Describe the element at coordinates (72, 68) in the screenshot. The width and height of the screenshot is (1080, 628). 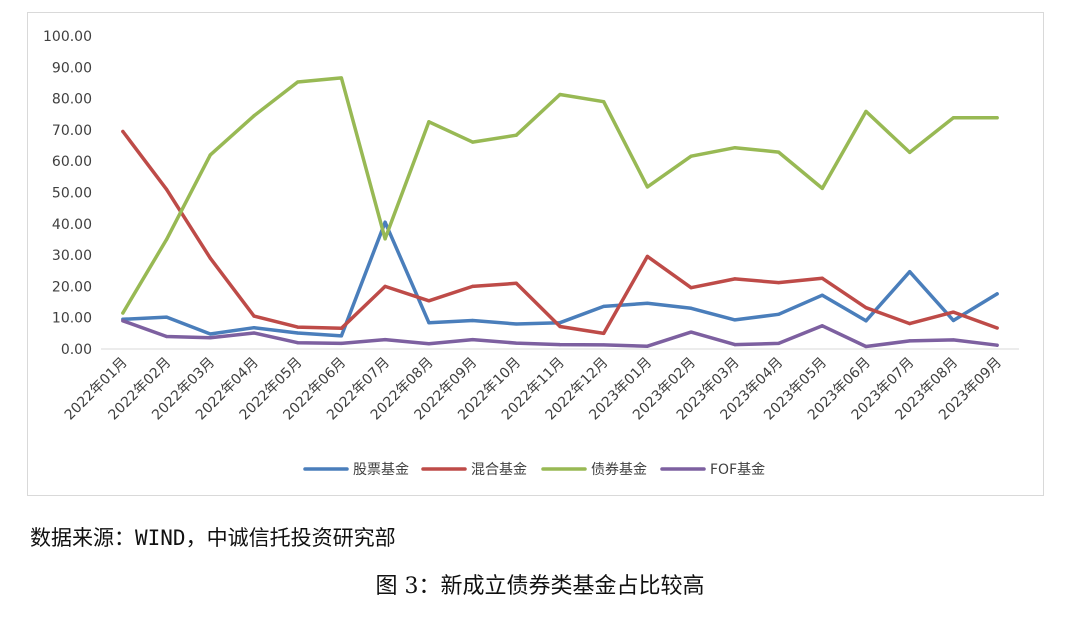
I see `y-tick-label: 90.00` at that location.